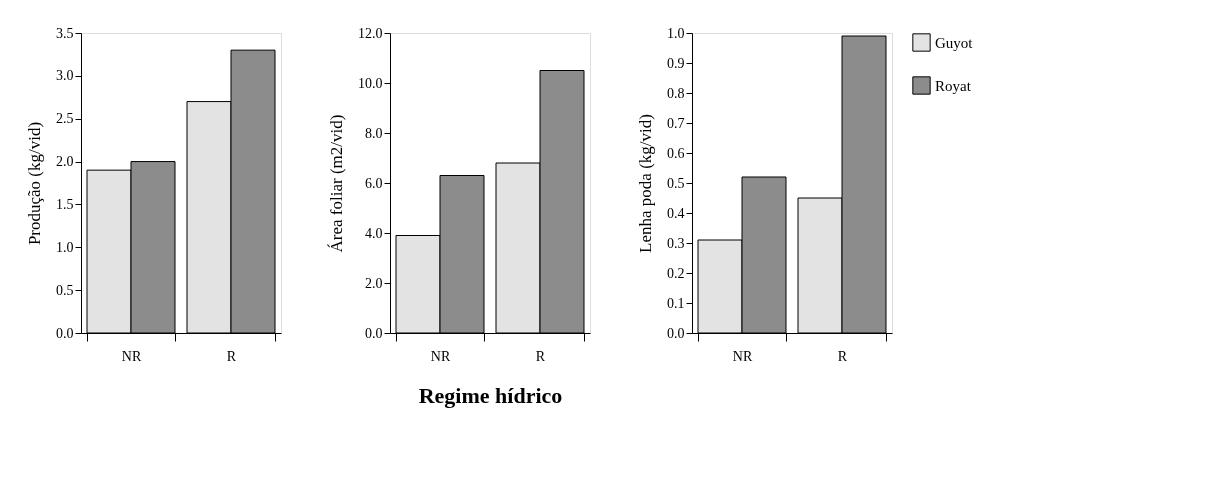 The width and height of the screenshot is (1223, 479). What do you see at coordinates (676, 273) in the screenshot?
I see `y-tick-label: 0.2` at bounding box center [676, 273].